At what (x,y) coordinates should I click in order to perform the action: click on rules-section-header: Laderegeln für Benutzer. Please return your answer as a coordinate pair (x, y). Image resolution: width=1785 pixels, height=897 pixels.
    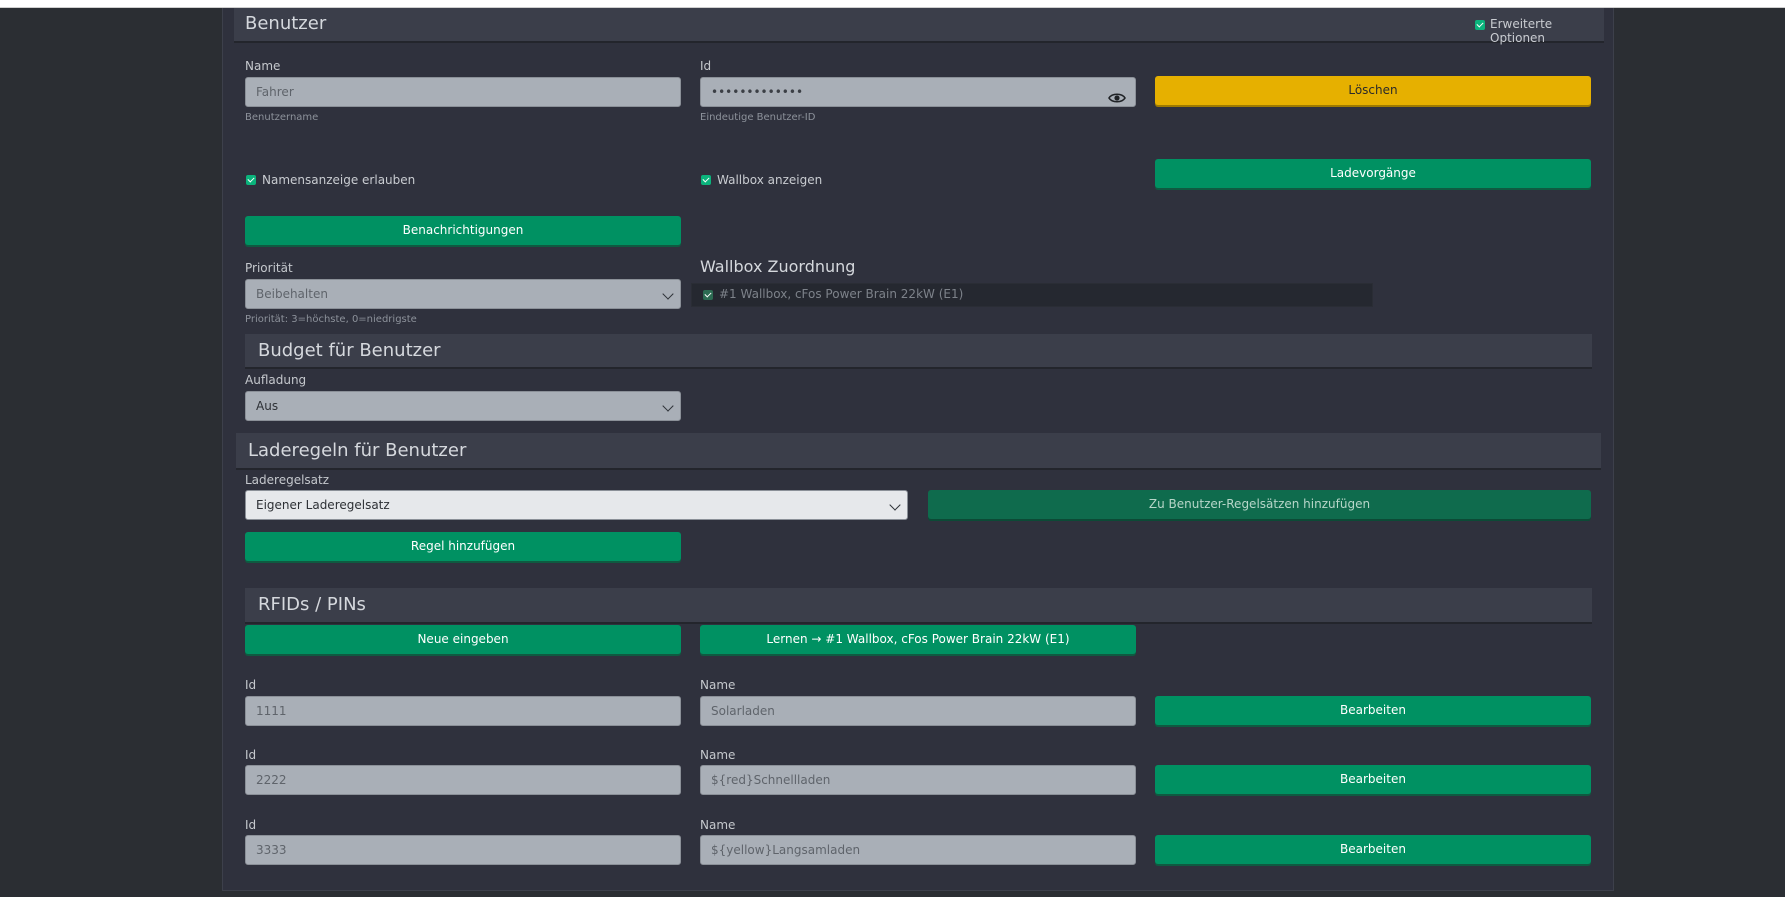
    Looking at the image, I should click on (918, 451).